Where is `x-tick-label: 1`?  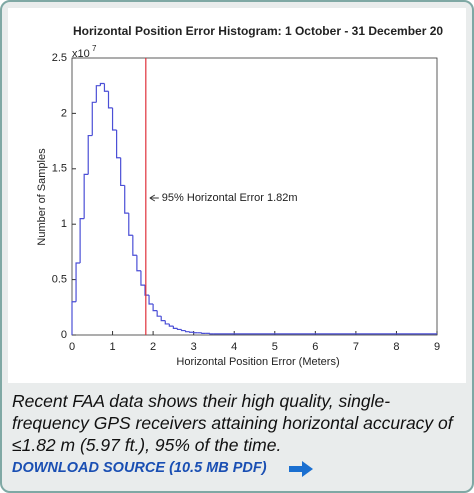 x-tick-label: 1 is located at coordinates (112, 347).